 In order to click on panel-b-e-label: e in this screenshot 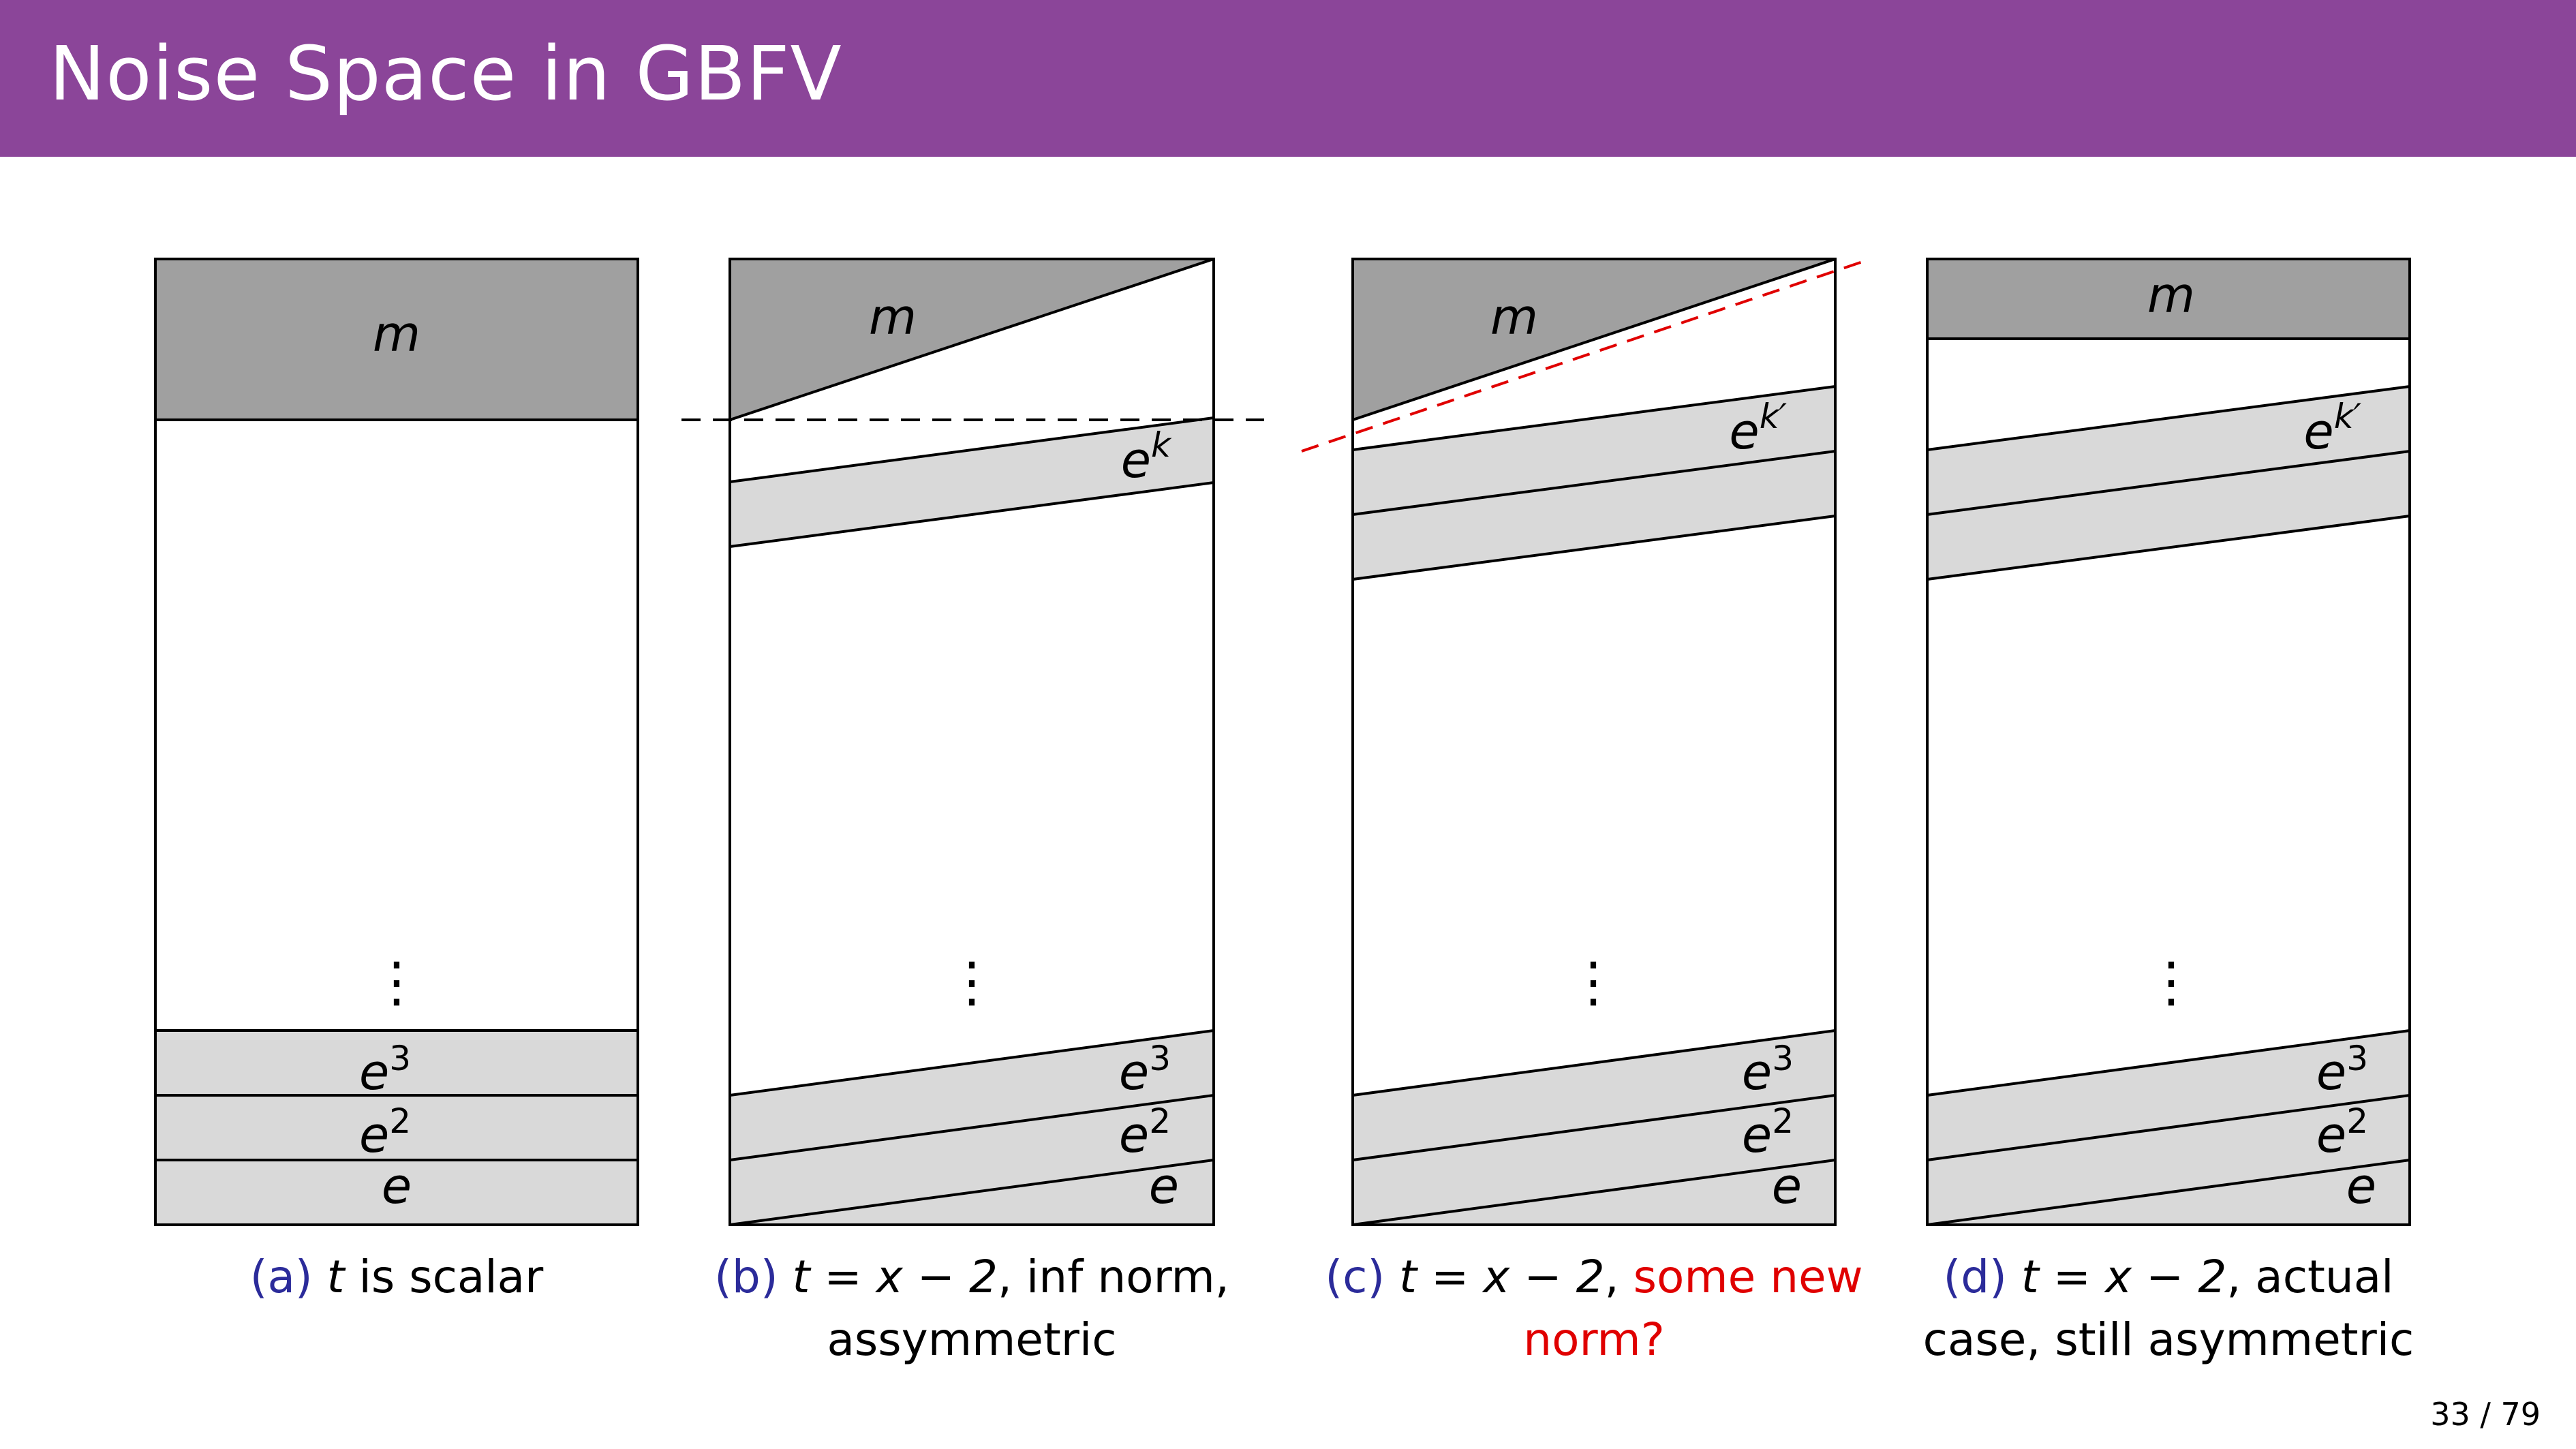, I will do `click(1164, 1186)`.